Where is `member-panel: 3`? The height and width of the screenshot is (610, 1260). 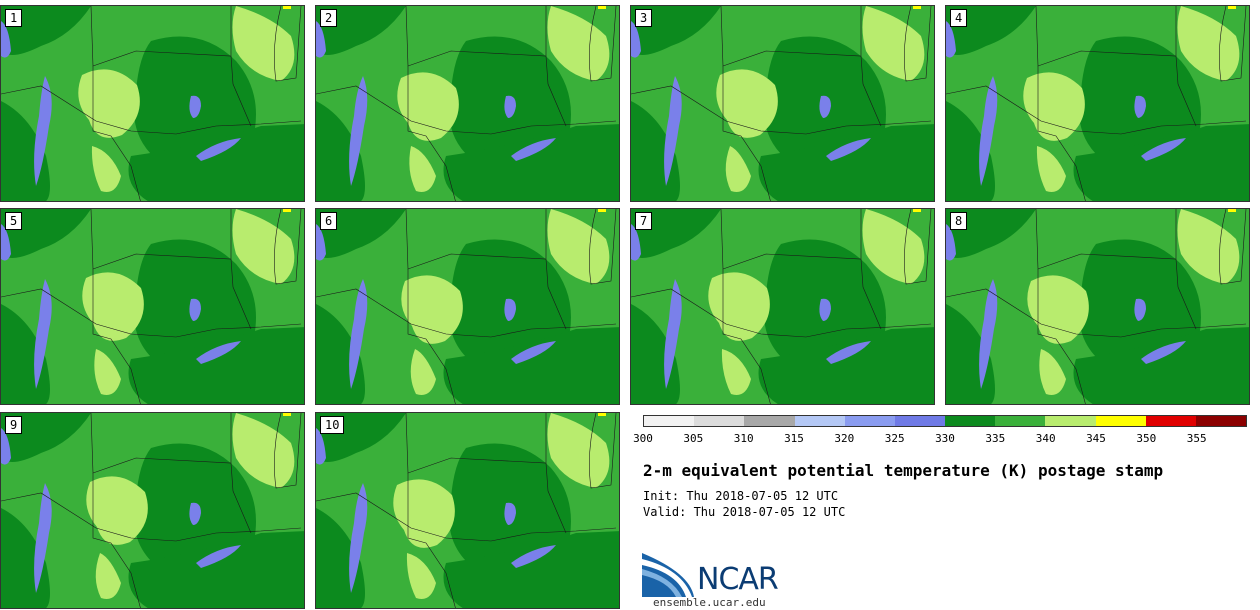 member-panel: 3 is located at coordinates (782, 103).